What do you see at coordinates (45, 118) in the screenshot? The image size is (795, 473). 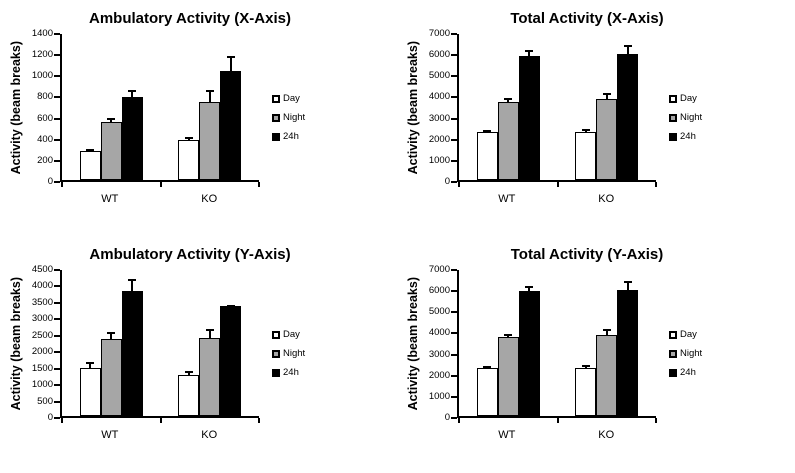 I see `y-tick-label: 600` at bounding box center [45, 118].